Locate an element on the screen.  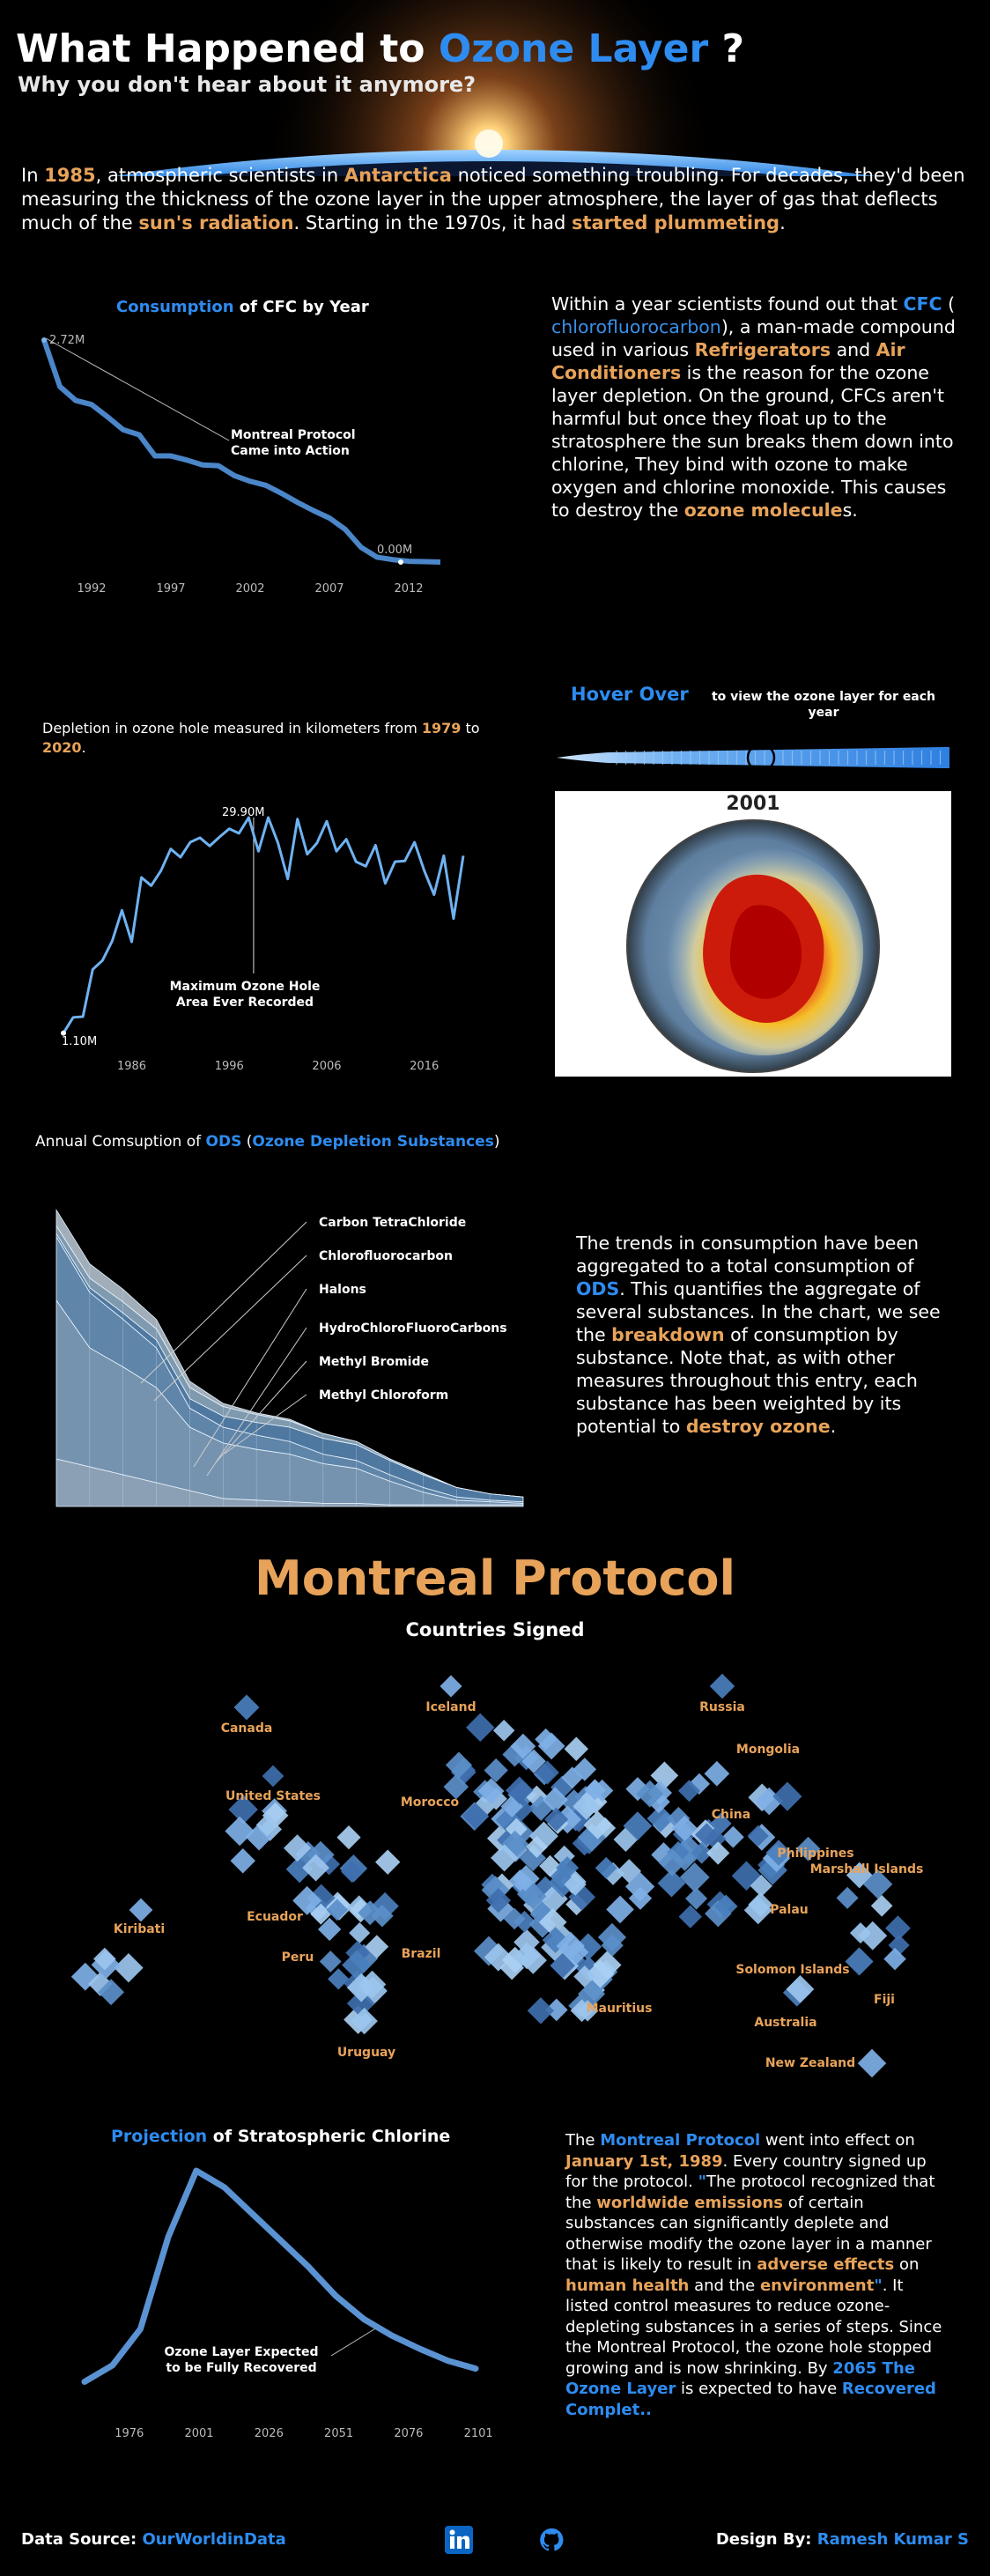
linkedin-icon is located at coordinates (459, 2540).